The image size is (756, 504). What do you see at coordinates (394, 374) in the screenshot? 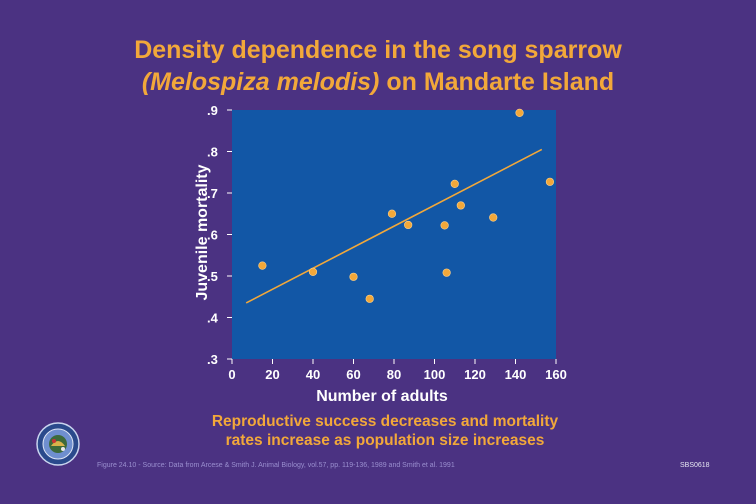
I see `x-tick-label: 80` at bounding box center [394, 374].